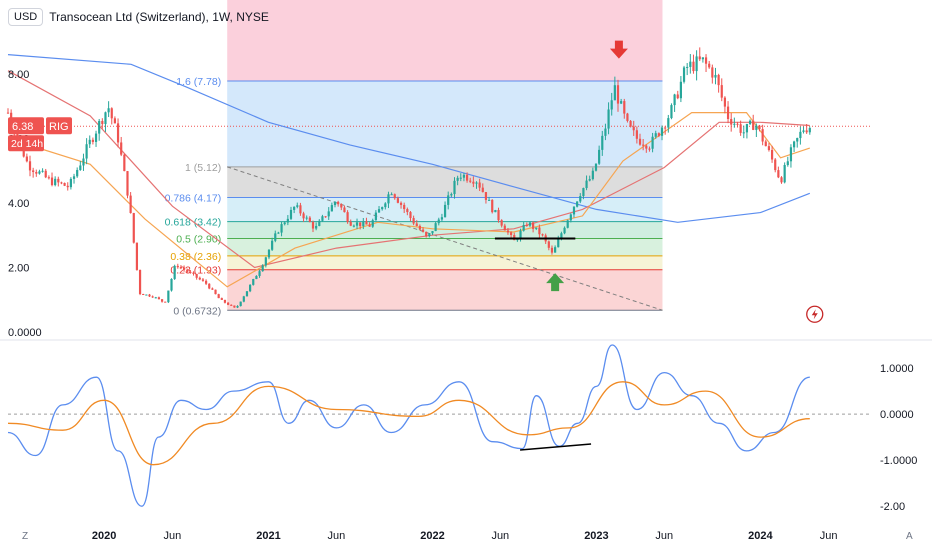 The width and height of the screenshot is (932, 550). Describe the element at coordinates (195, 257) in the screenshot. I see `fib-level-label: 0.38 (2.36)` at that location.